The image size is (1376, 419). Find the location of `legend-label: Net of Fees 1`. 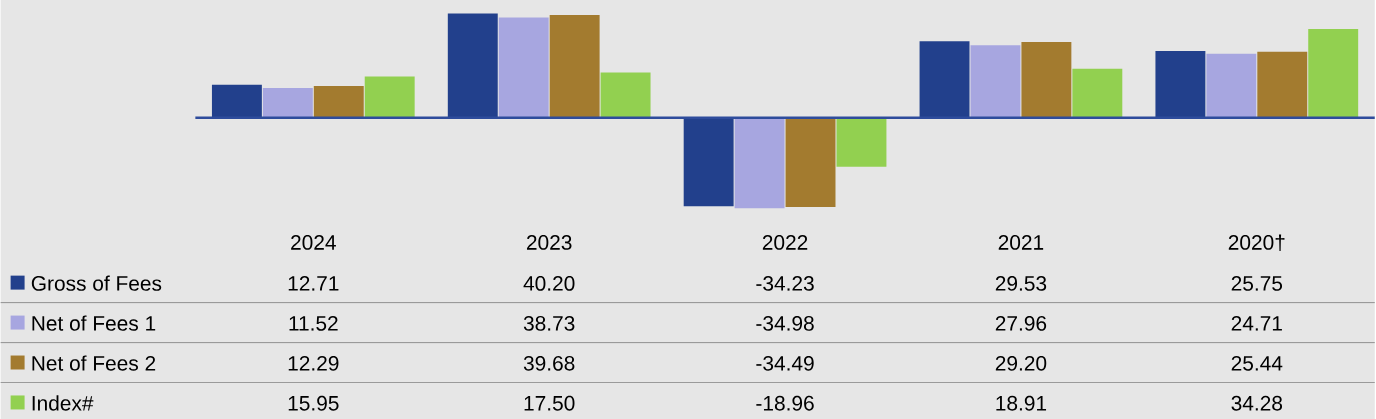

legend-label: Net of Fees 1 is located at coordinates (94, 323).